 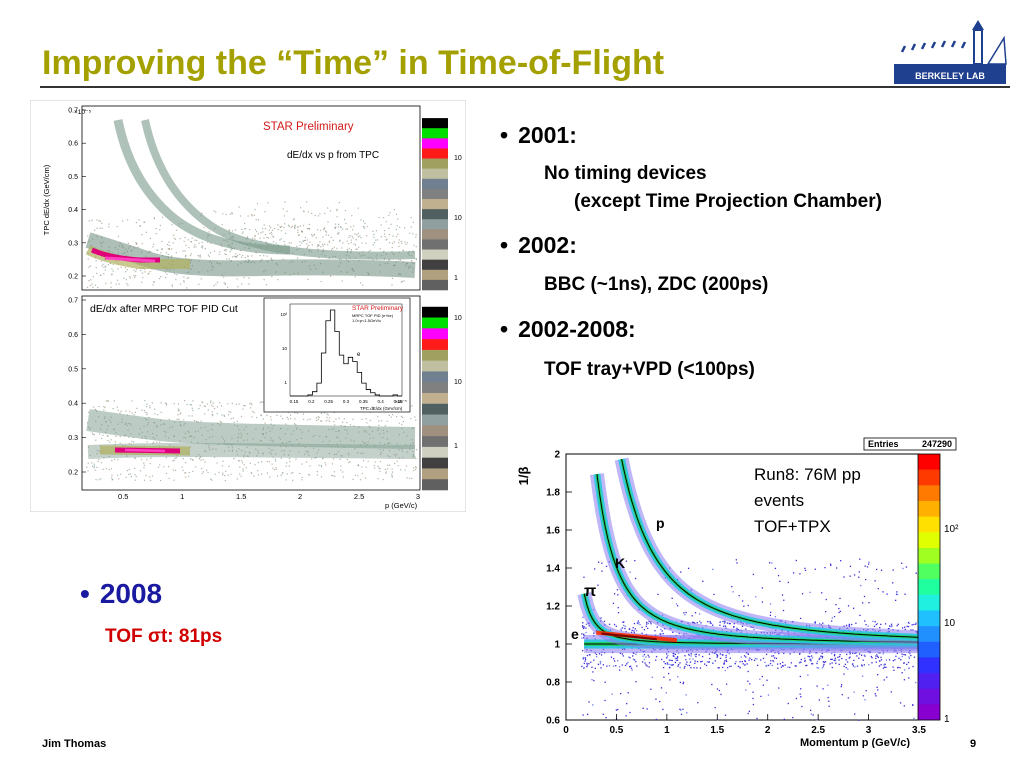 I want to click on top-colorbar, so click(x=435, y=199).